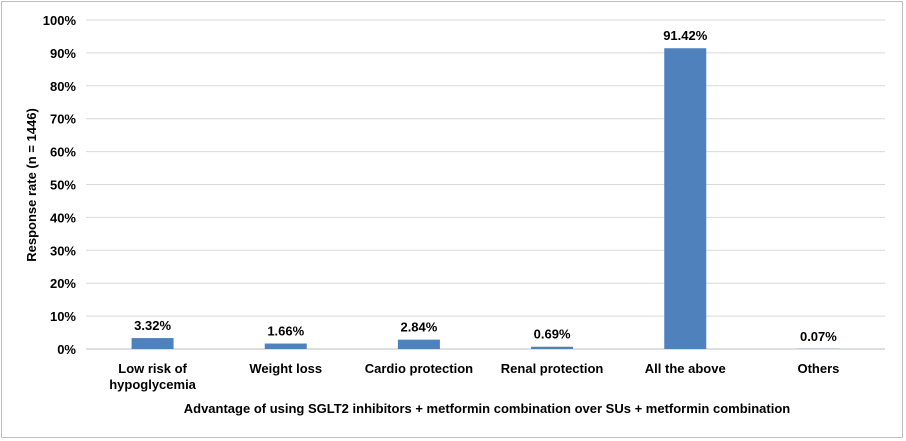 This screenshot has height=441, width=906. Describe the element at coordinates (152, 325) in the screenshot. I see `data-label: 3.32%` at that location.